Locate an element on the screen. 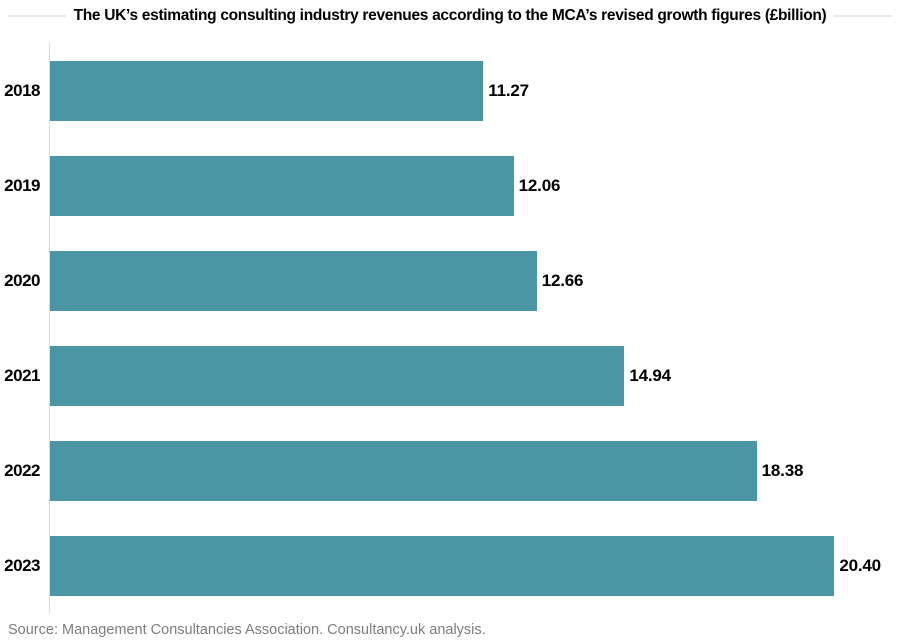 This screenshot has width=900, height=643. bar-area: 20.40 is located at coordinates (470, 565).